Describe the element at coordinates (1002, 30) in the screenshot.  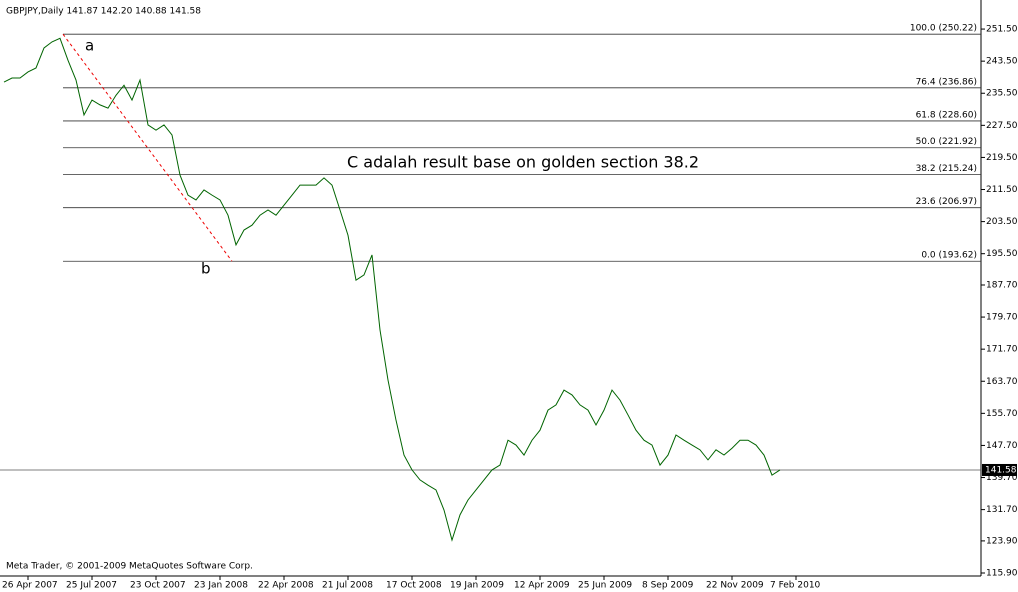
I see `y-tick-label: 251.50` at that location.